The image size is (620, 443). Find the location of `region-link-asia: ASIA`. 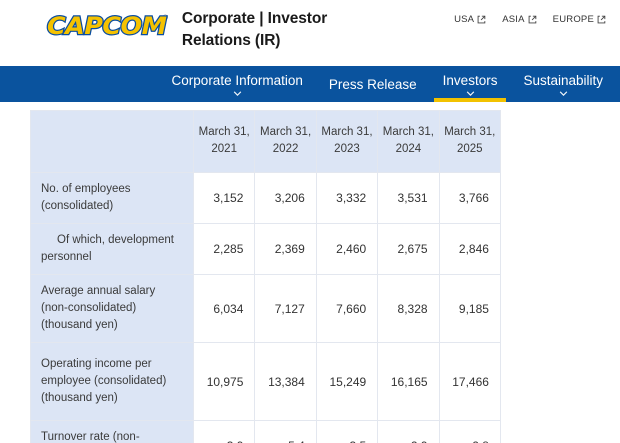

region-link-asia: ASIA is located at coordinates (519, 19).